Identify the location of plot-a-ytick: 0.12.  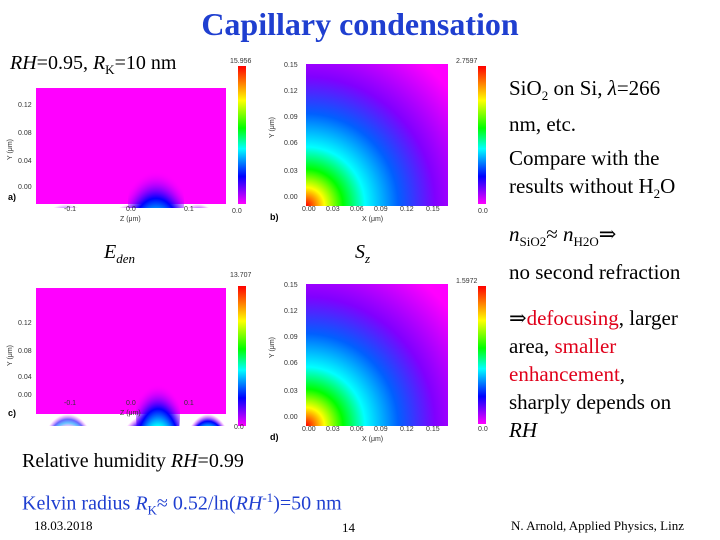
(25, 105).